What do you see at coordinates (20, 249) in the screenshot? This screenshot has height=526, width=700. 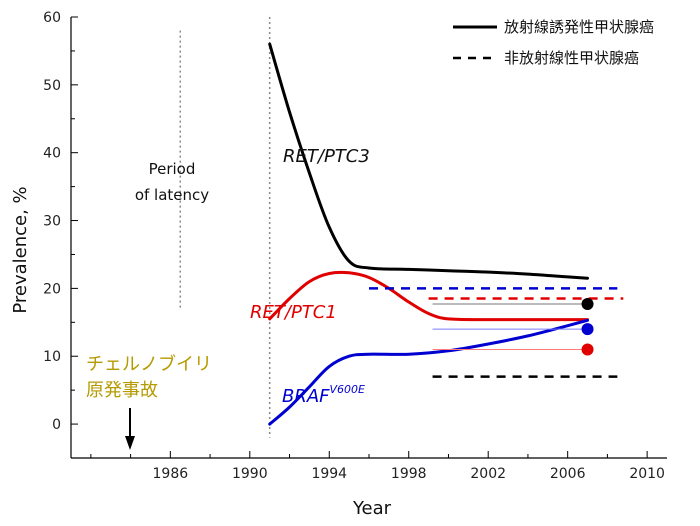 I see `y-axis-title: Prevalence, %` at bounding box center [20, 249].